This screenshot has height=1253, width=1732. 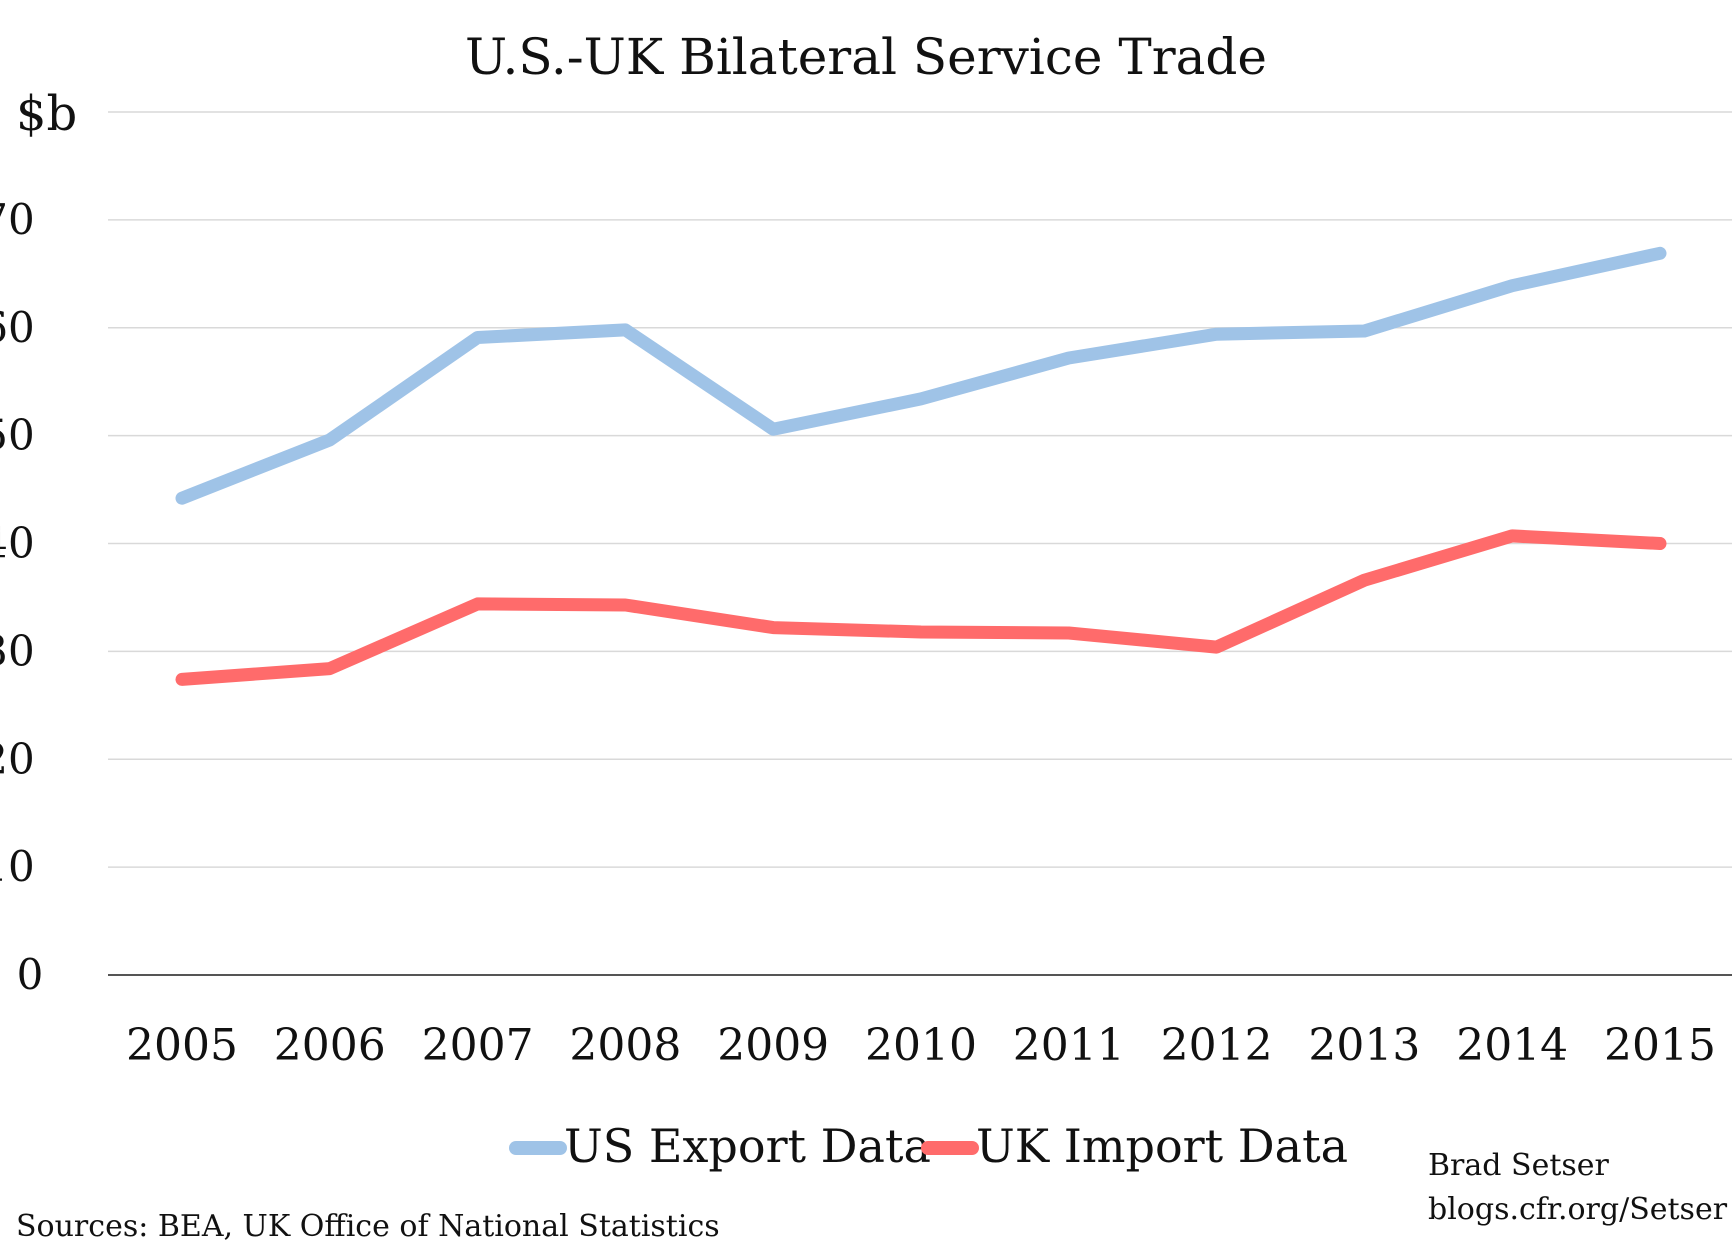 I want to click on x-tick-label: 2011, so click(x=1069, y=1045).